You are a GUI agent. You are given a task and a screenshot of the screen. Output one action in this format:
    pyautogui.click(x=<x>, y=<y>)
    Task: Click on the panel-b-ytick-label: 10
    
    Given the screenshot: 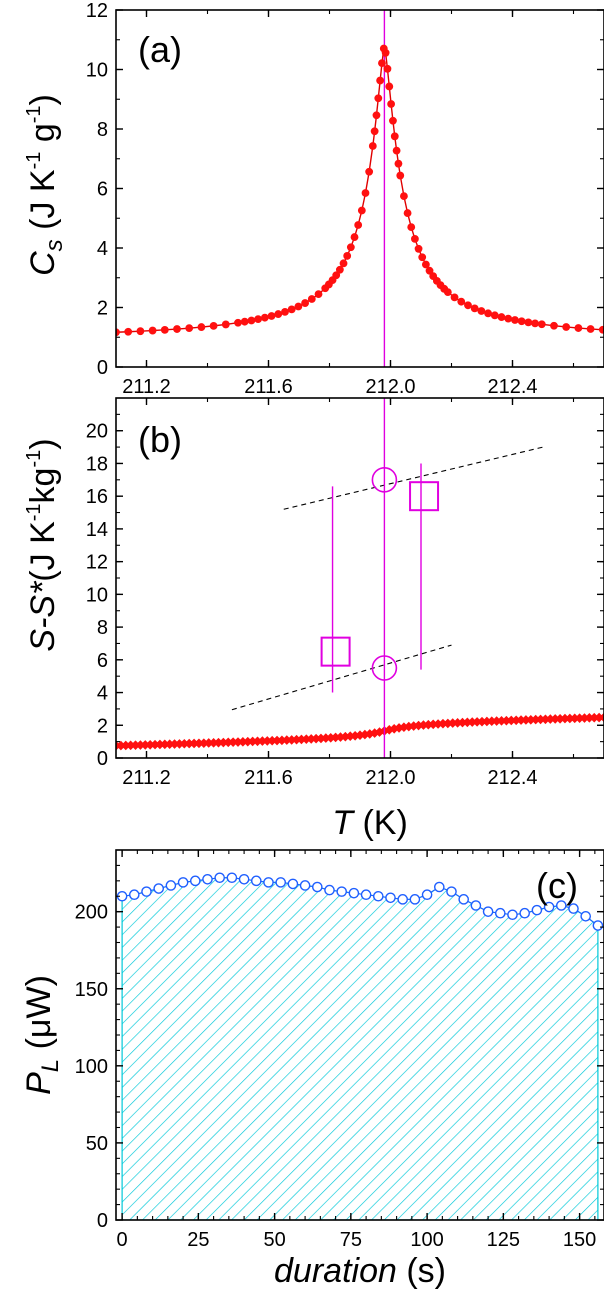 What is the action you would take?
    pyautogui.click(x=97, y=595)
    